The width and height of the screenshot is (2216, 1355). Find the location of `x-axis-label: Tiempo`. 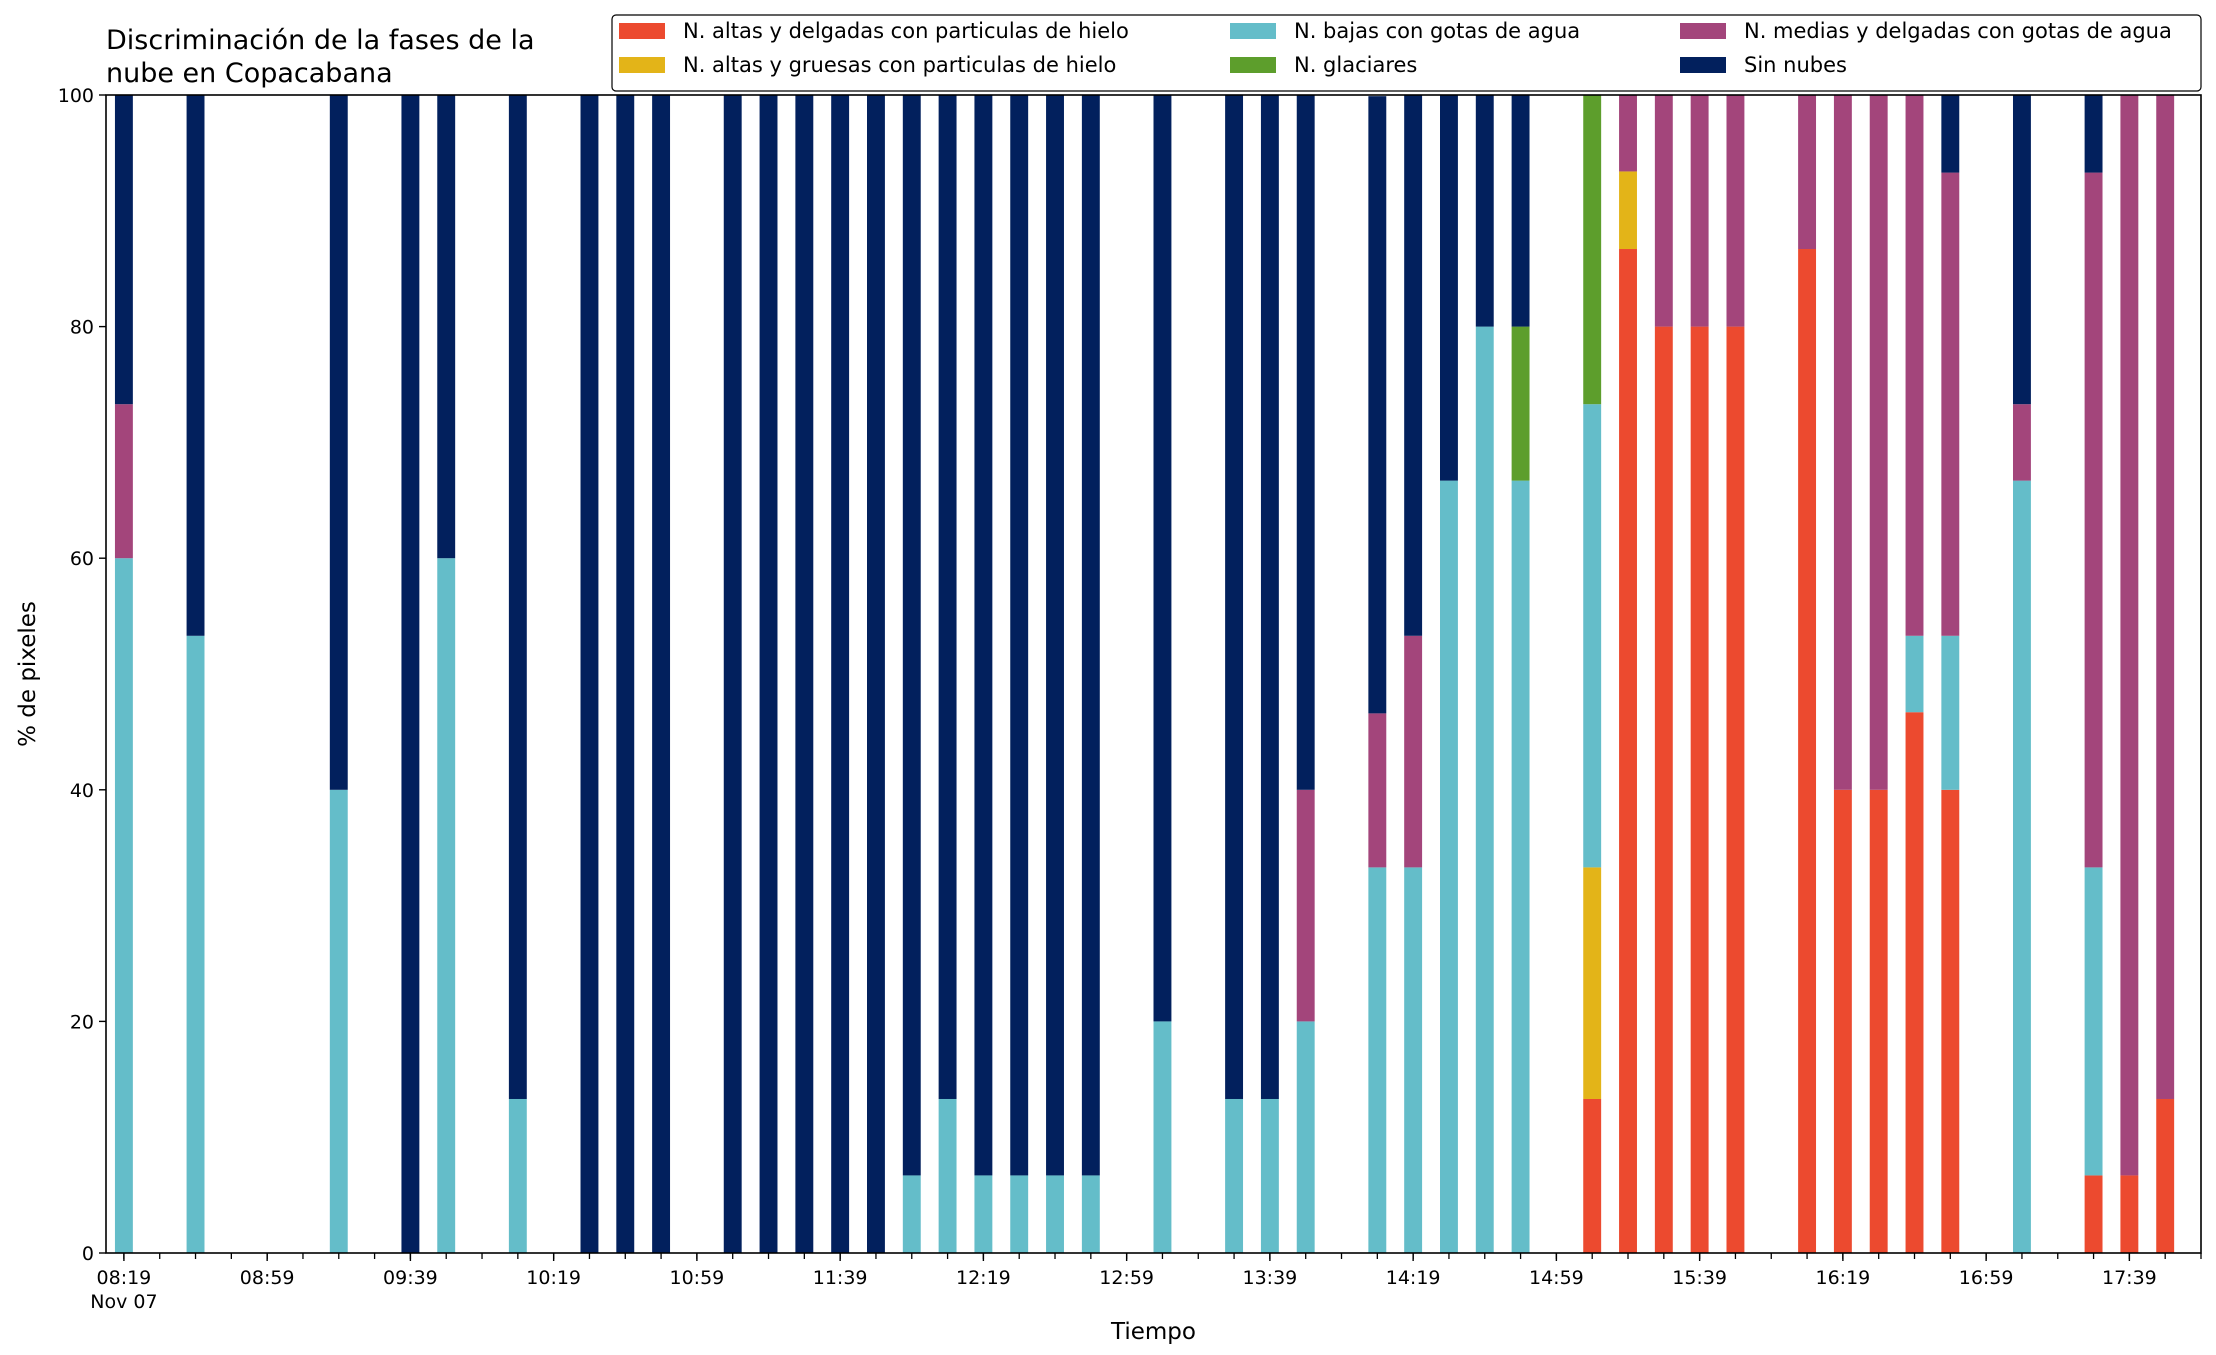

x-axis-label: Tiempo is located at coordinates (1153, 1332).